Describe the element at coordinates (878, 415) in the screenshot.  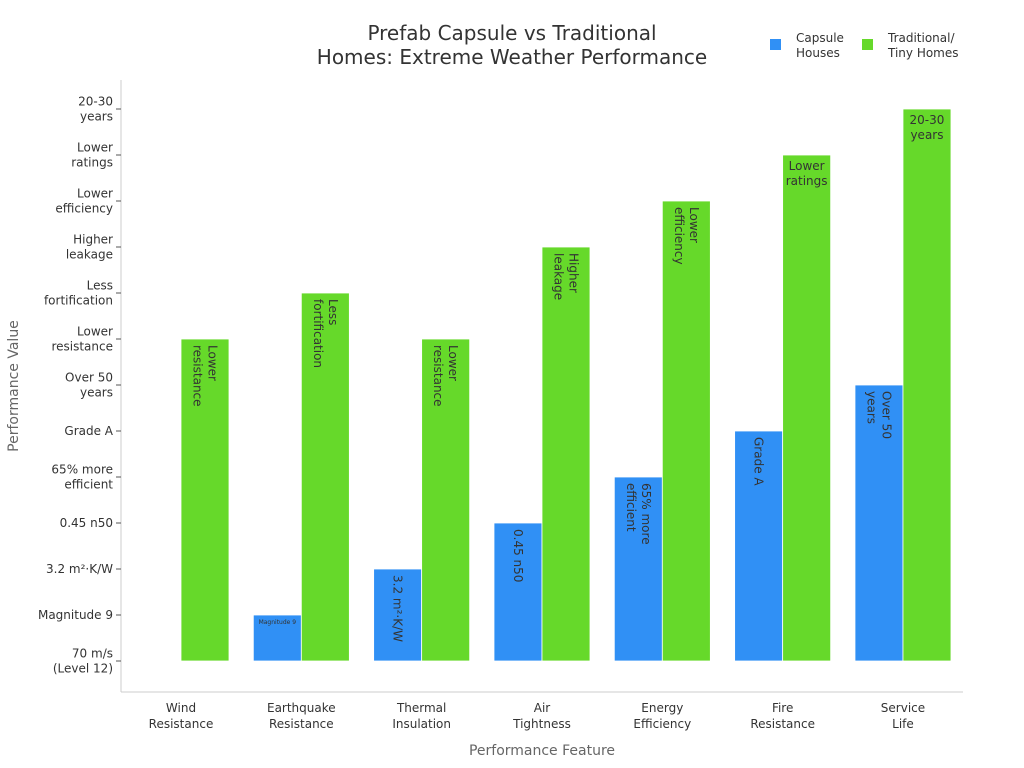
I see `bar-label: Over 50years` at that location.